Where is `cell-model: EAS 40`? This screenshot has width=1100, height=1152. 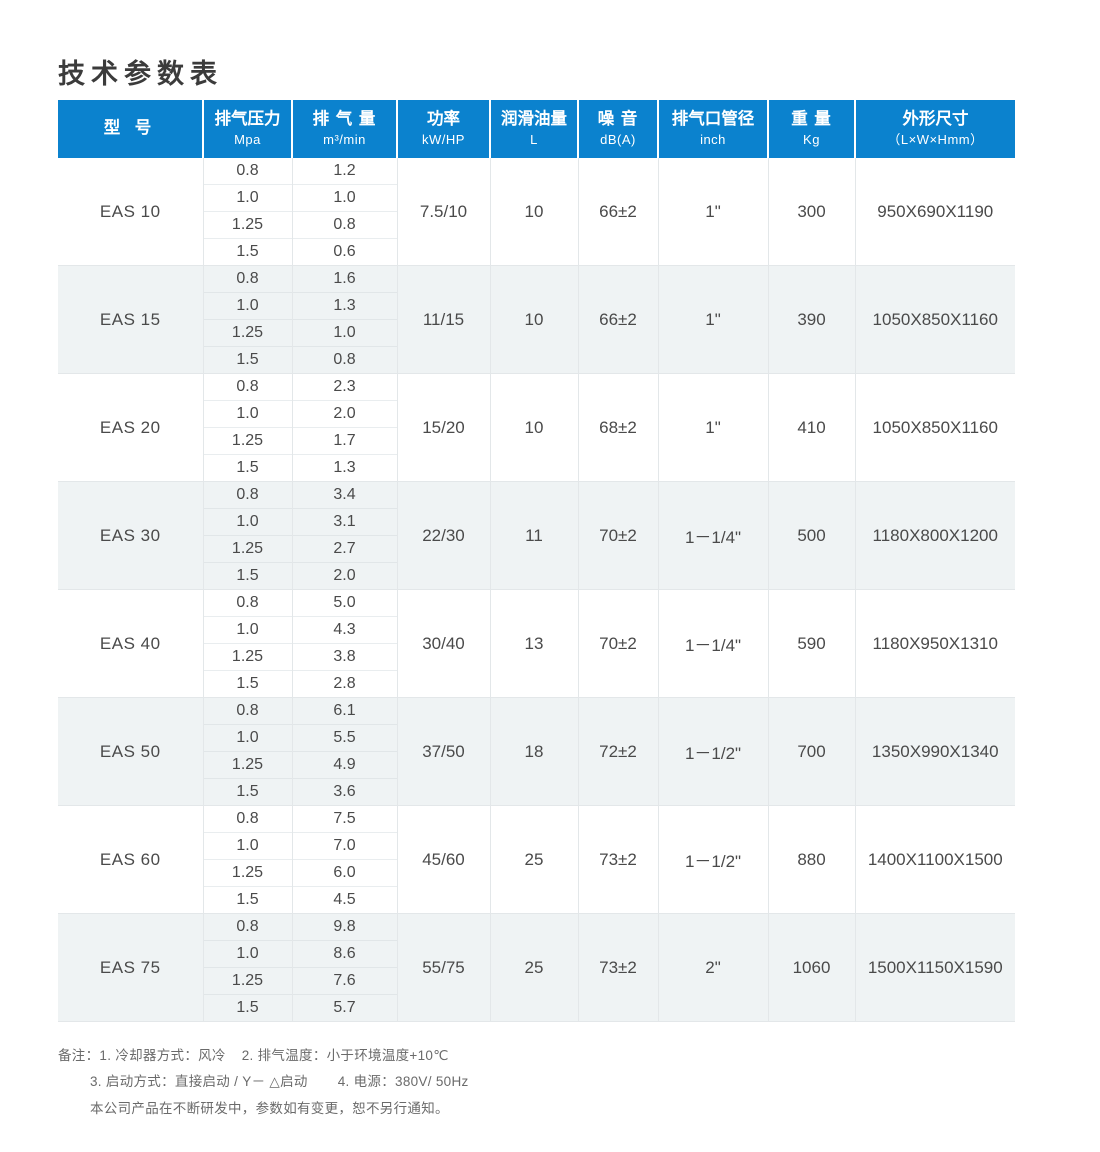
cell-model: EAS 40 is located at coordinates (131, 644).